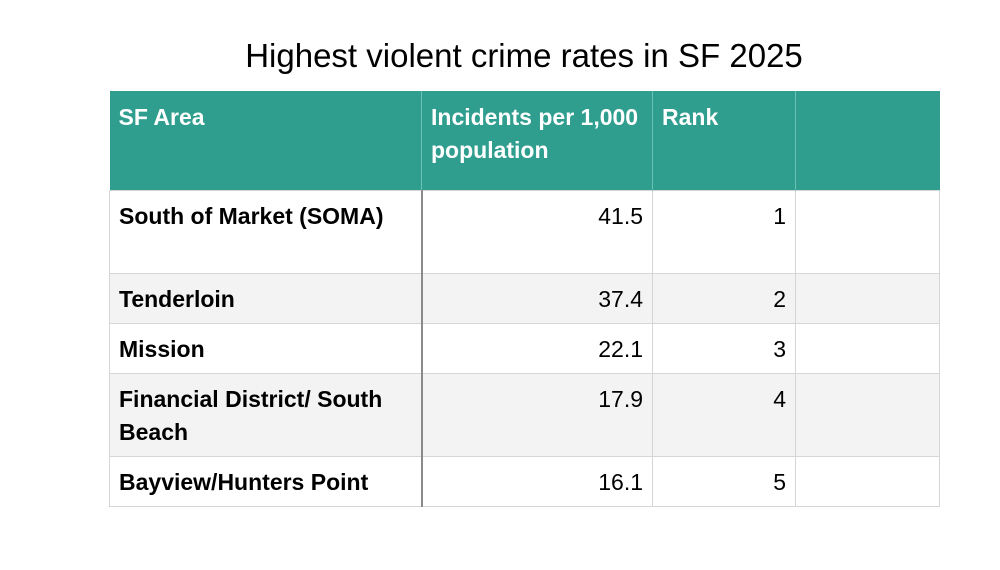 The width and height of the screenshot is (1000, 570). I want to click on area-cell: Mission, so click(266, 348).